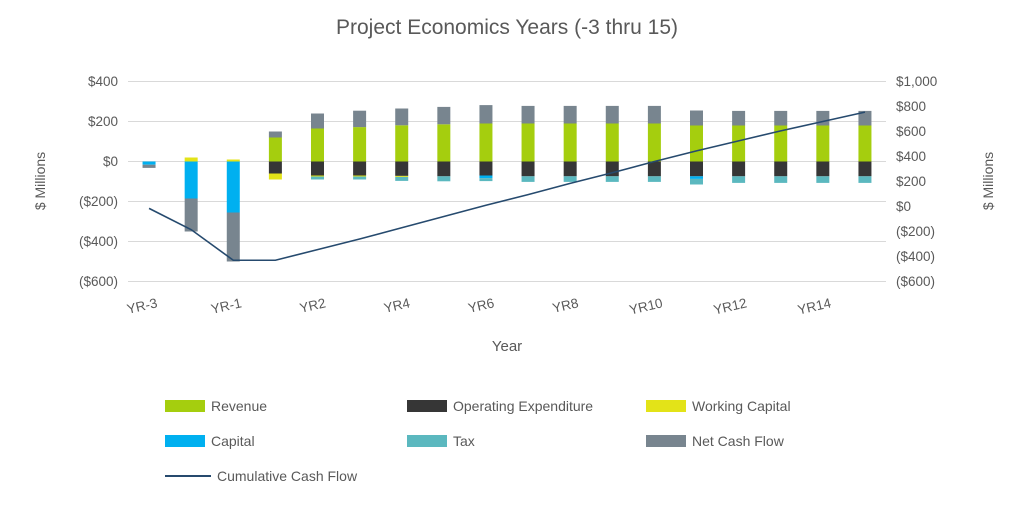  I want to click on x-axis-tick-label: YR-1, so click(226, 306).